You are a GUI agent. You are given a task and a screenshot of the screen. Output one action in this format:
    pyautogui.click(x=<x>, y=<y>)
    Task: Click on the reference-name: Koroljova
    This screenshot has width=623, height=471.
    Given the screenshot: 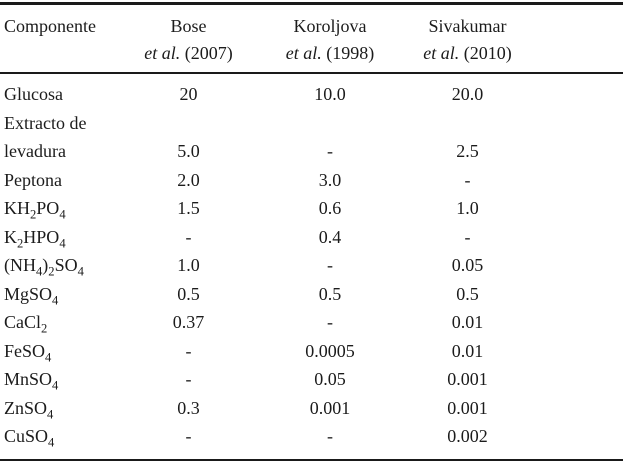 What is the action you would take?
    pyautogui.click(x=330, y=26)
    